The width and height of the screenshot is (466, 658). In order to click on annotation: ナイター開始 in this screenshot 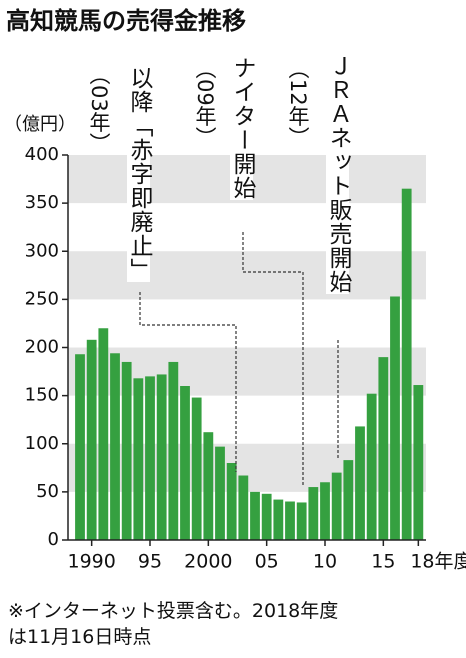, I will do `click(242, 128)`.